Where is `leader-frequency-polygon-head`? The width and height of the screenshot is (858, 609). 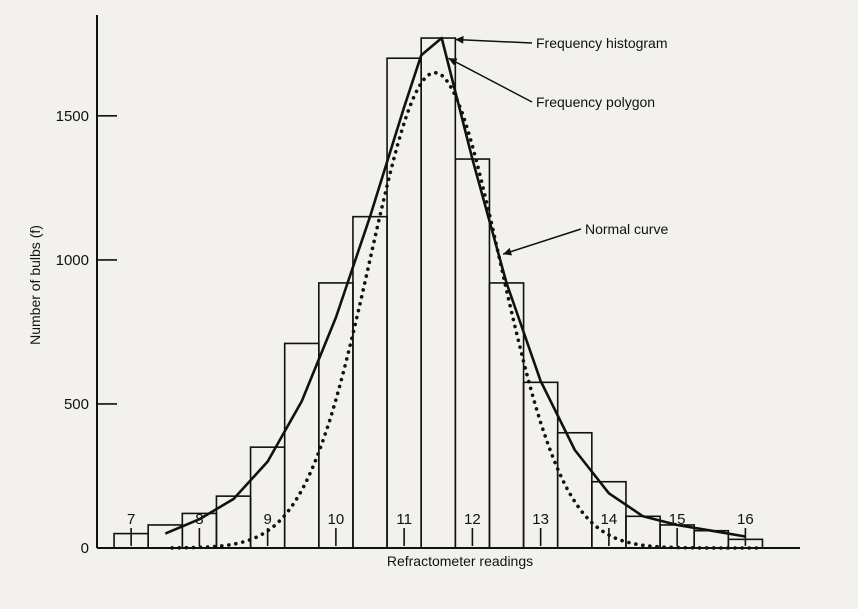 leader-frequency-polygon-head is located at coordinates (453, 62).